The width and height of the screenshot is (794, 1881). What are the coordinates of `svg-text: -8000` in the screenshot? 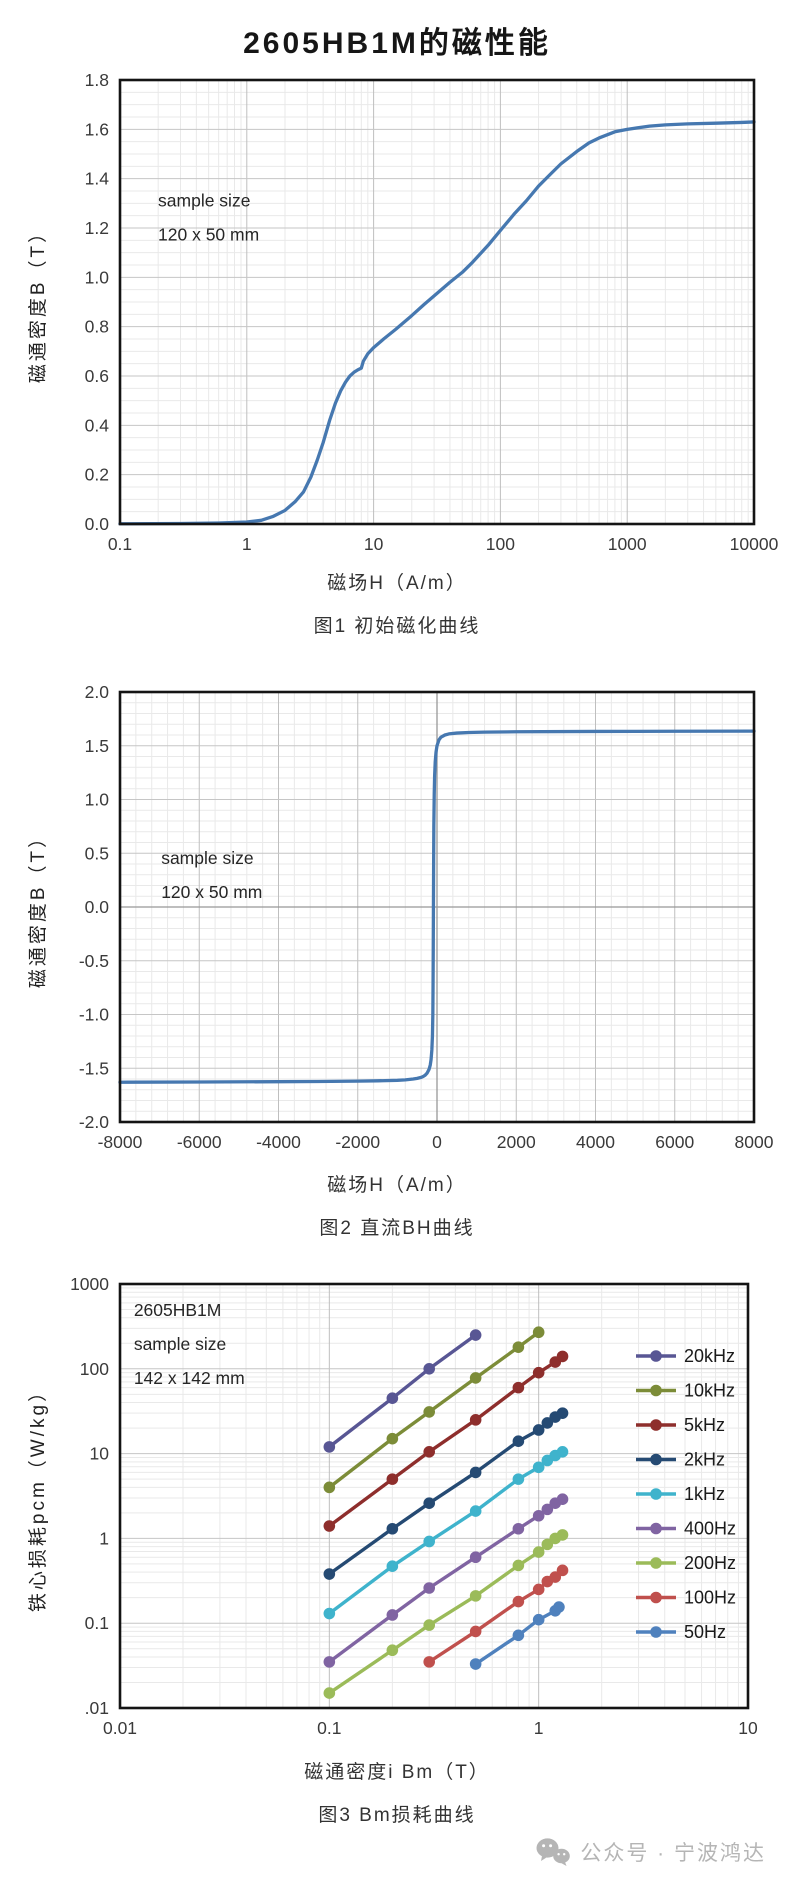 It's located at (120, 1142).